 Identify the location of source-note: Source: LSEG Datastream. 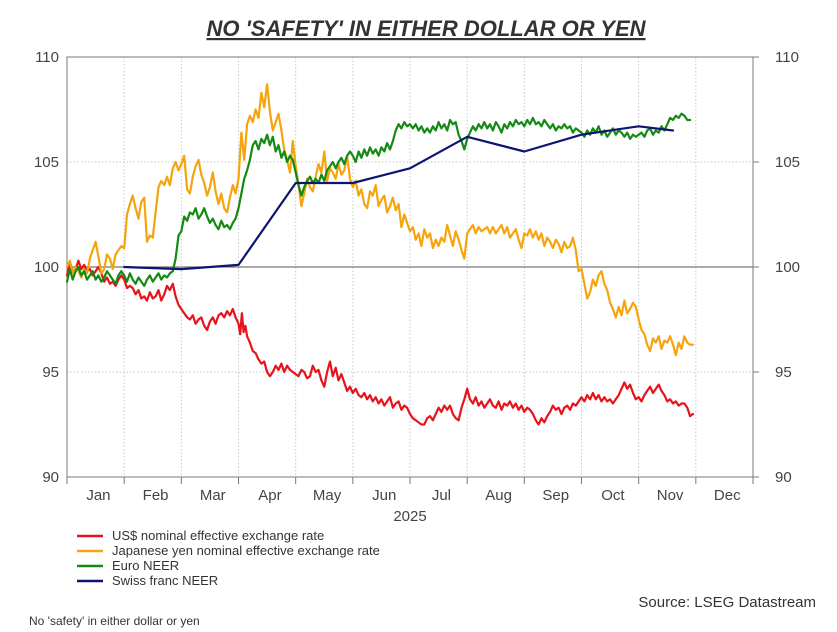
(727, 602).